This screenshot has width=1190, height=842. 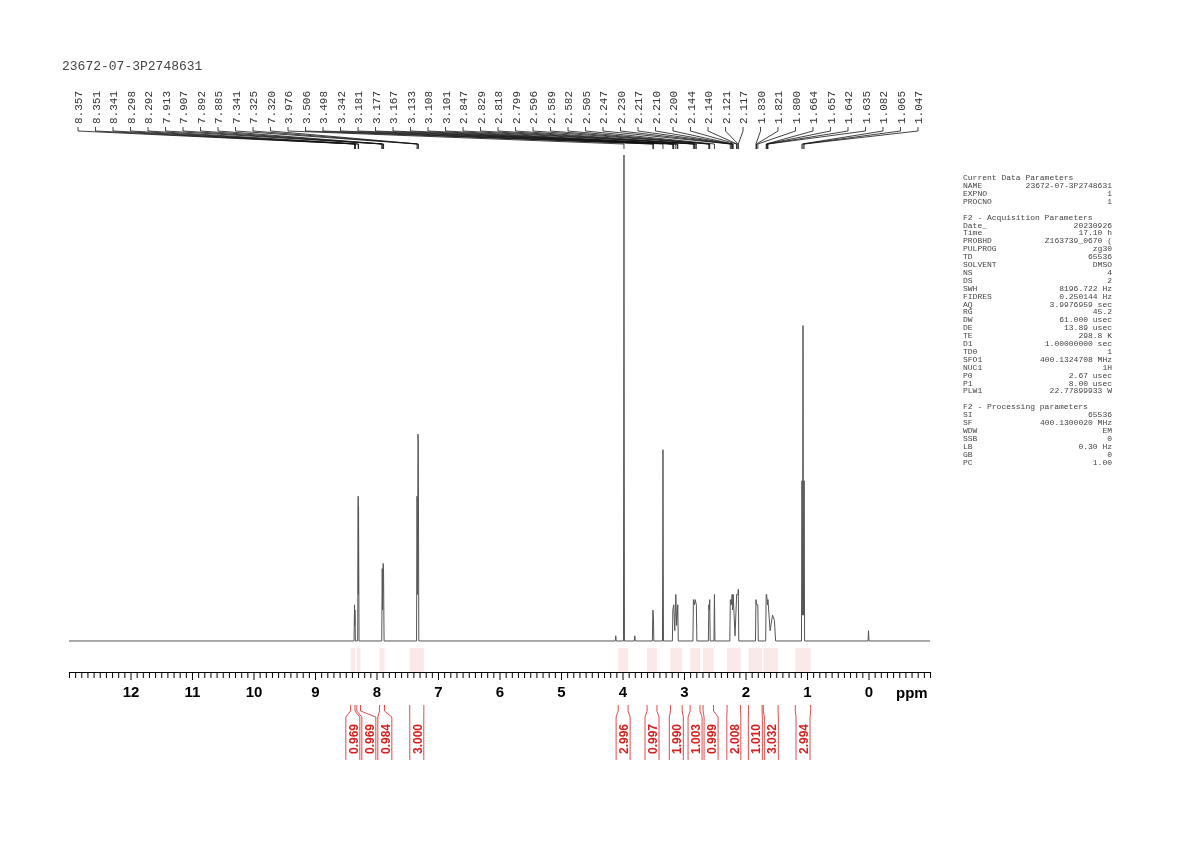 I want to click on annotation: 3.342, so click(x=341, y=107).